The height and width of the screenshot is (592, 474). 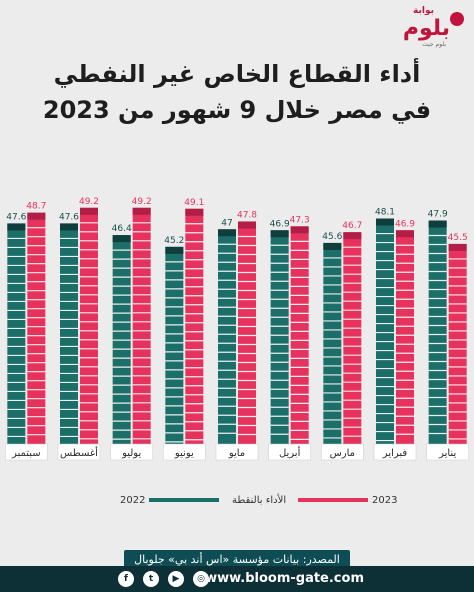 I want to click on month-label: مارس, so click(x=342, y=453).